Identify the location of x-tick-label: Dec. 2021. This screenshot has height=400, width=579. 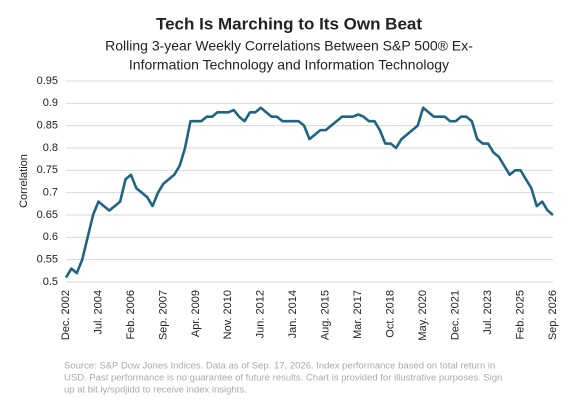
(456, 315).